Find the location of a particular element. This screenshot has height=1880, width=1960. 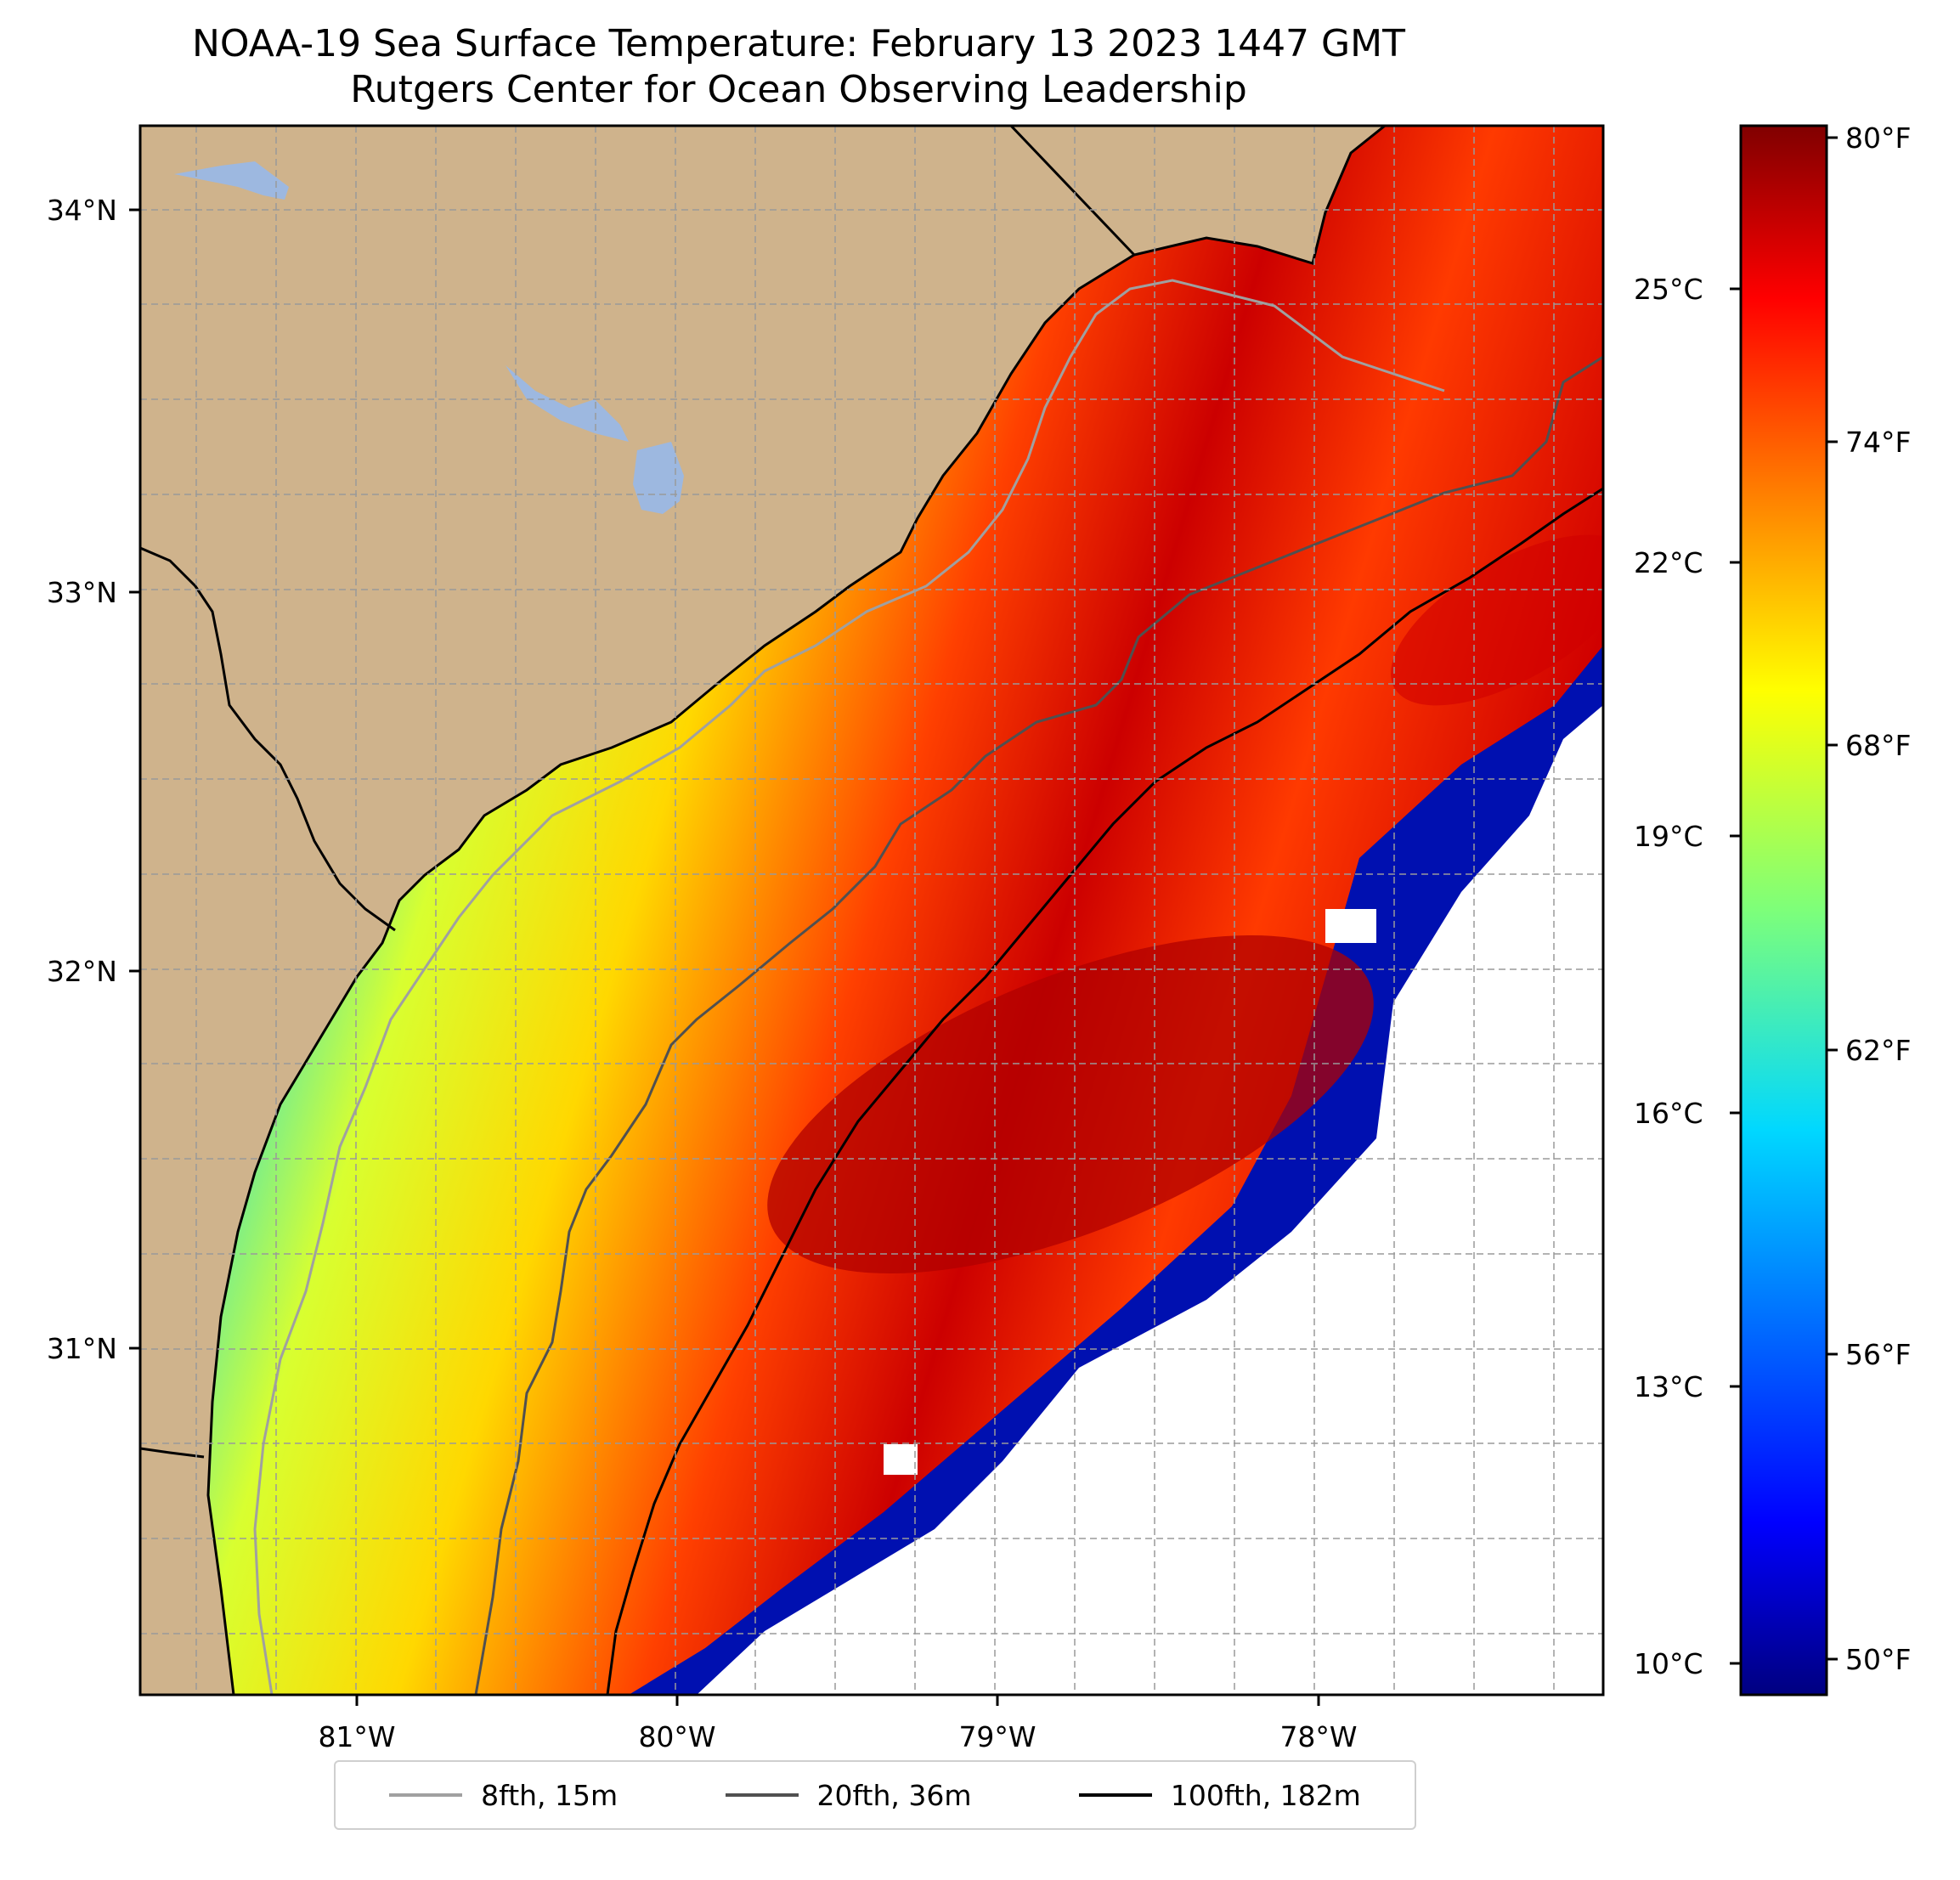

legend-item-100fth: 100fth, 182m is located at coordinates (1220, 1795).